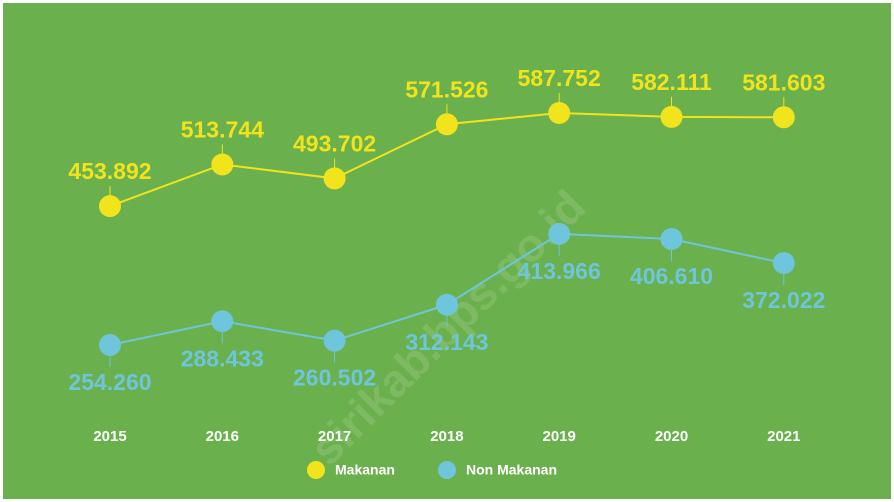  I want to click on x-tick-label: 2015, so click(109, 436).